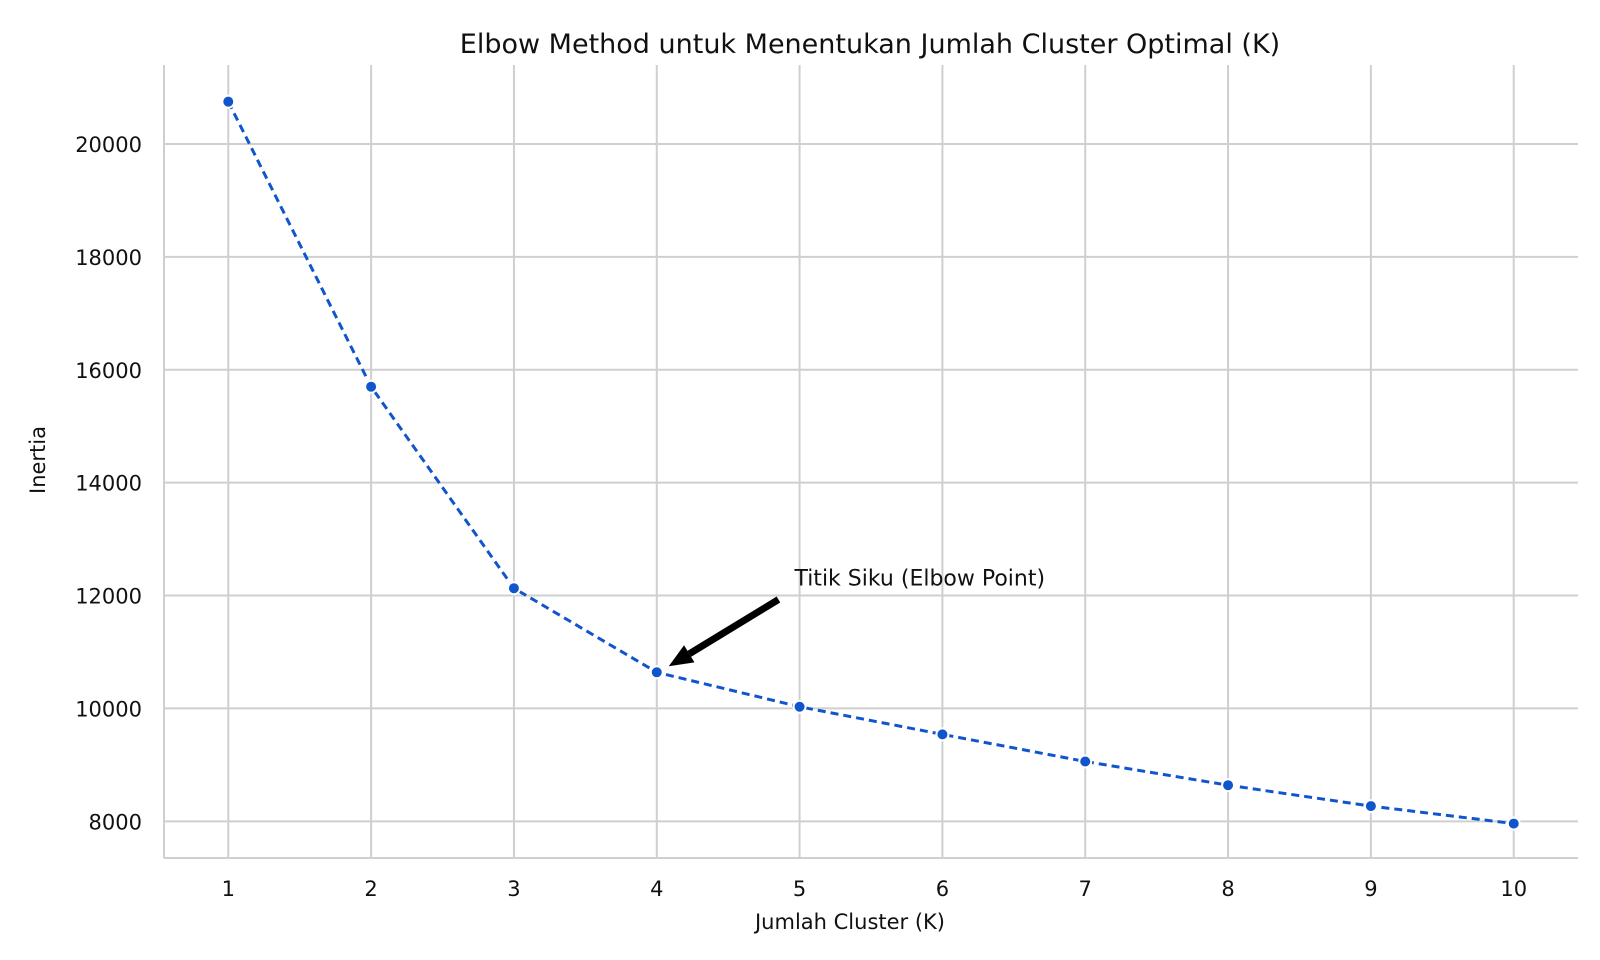 Image resolution: width=1600 pixels, height=960 pixels. I want to click on y-axis-label: Inertia, so click(38, 460).